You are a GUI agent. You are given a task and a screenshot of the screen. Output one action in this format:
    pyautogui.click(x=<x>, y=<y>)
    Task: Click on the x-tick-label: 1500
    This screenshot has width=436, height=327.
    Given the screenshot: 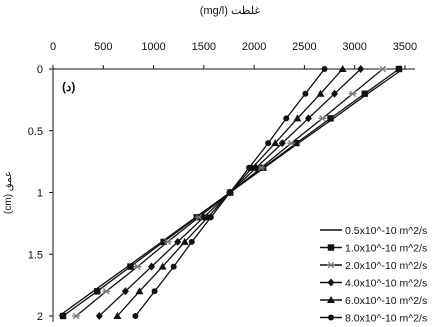 What is the action you would take?
    pyautogui.click(x=204, y=47)
    